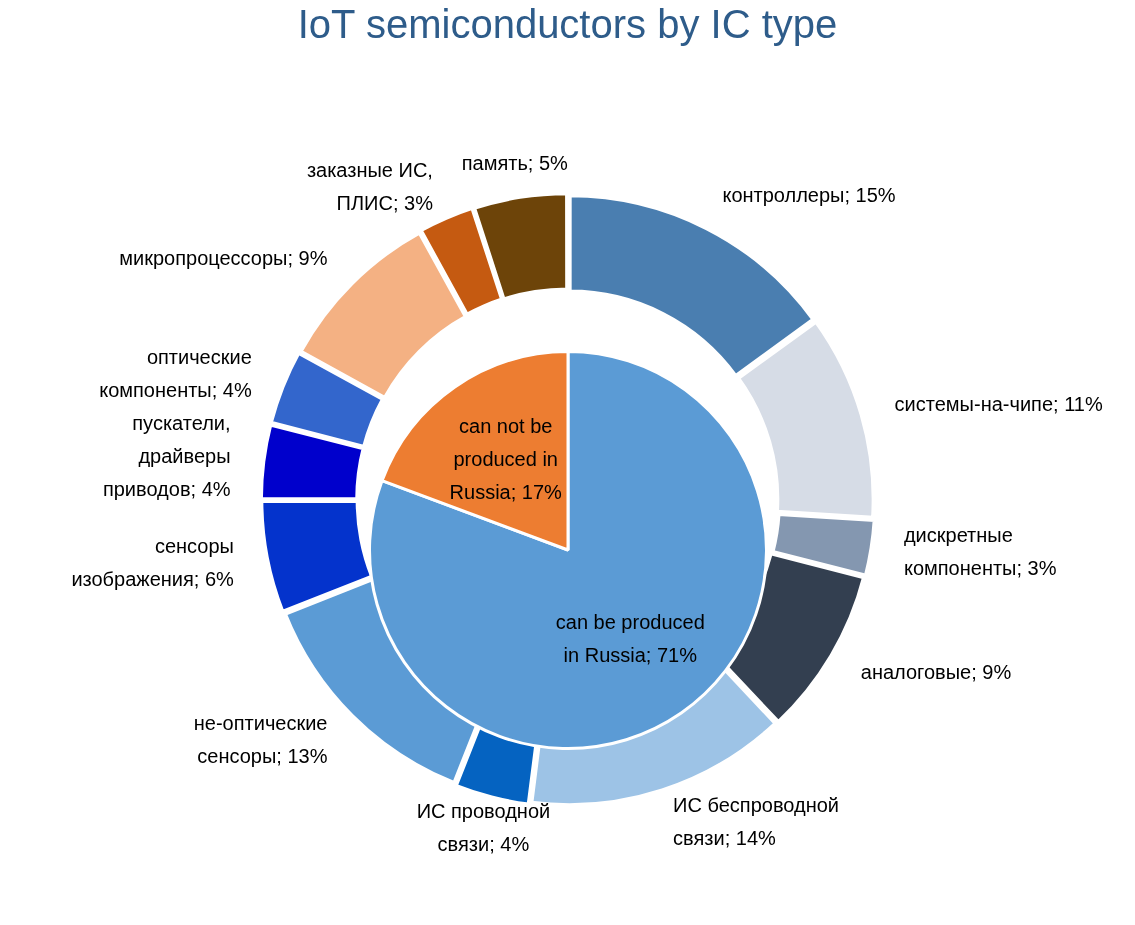 Image resolution: width=1135 pixels, height=925 pixels. Describe the element at coordinates (567, 24) in the screenshot. I see `chart-title: IoT semiconductors by IC type` at that location.